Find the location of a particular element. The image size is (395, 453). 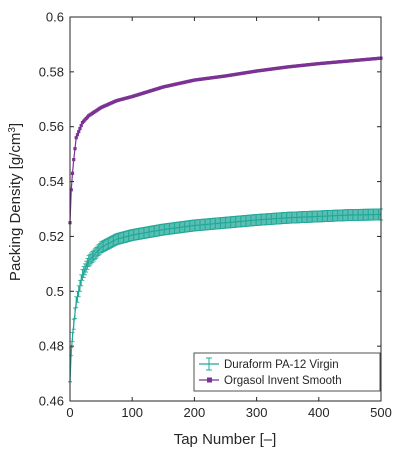

legend-box is located at coordinates (287, 372).